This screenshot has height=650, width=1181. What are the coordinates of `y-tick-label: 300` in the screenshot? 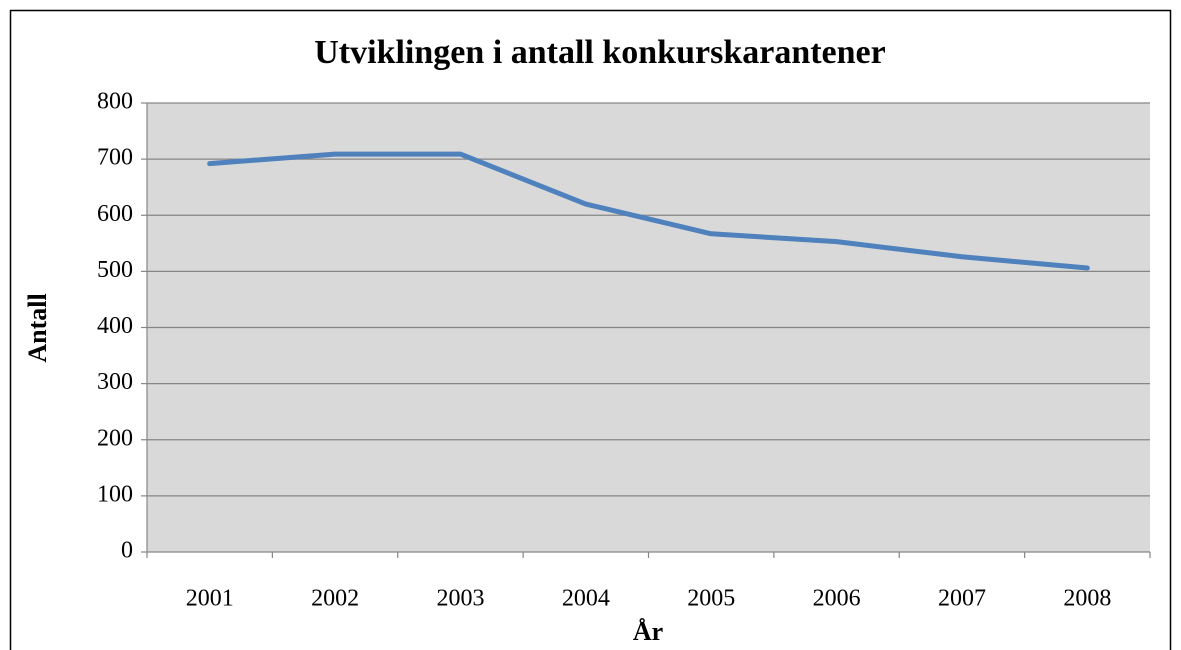 It's located at (115, 382).